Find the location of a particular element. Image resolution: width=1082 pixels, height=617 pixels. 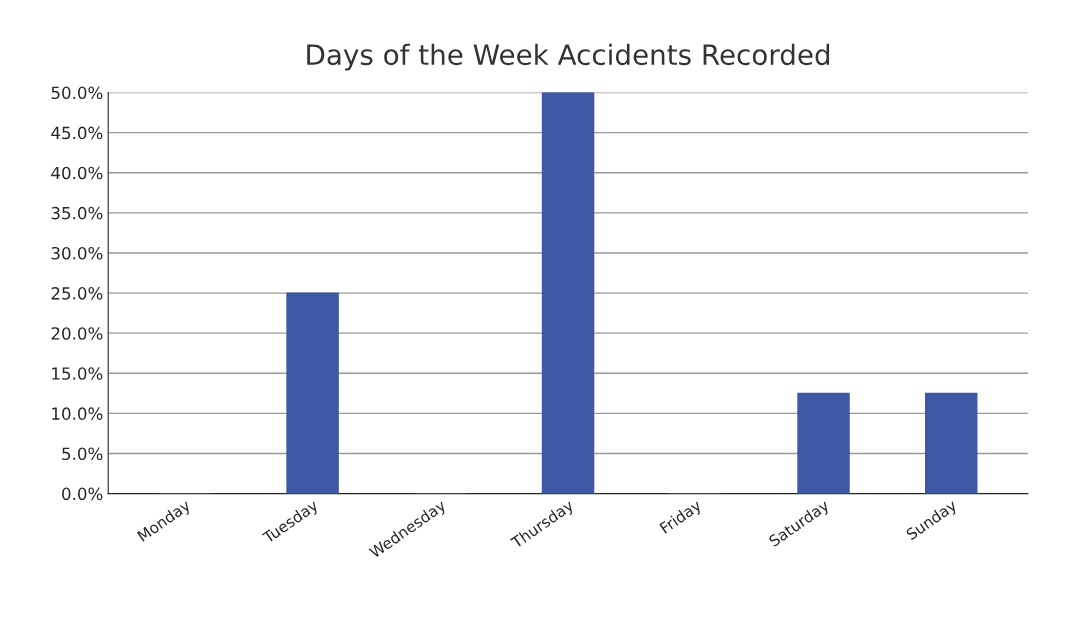

chart-title: Days of the Week Accidents Recorded is located at coordinates (568, 57).